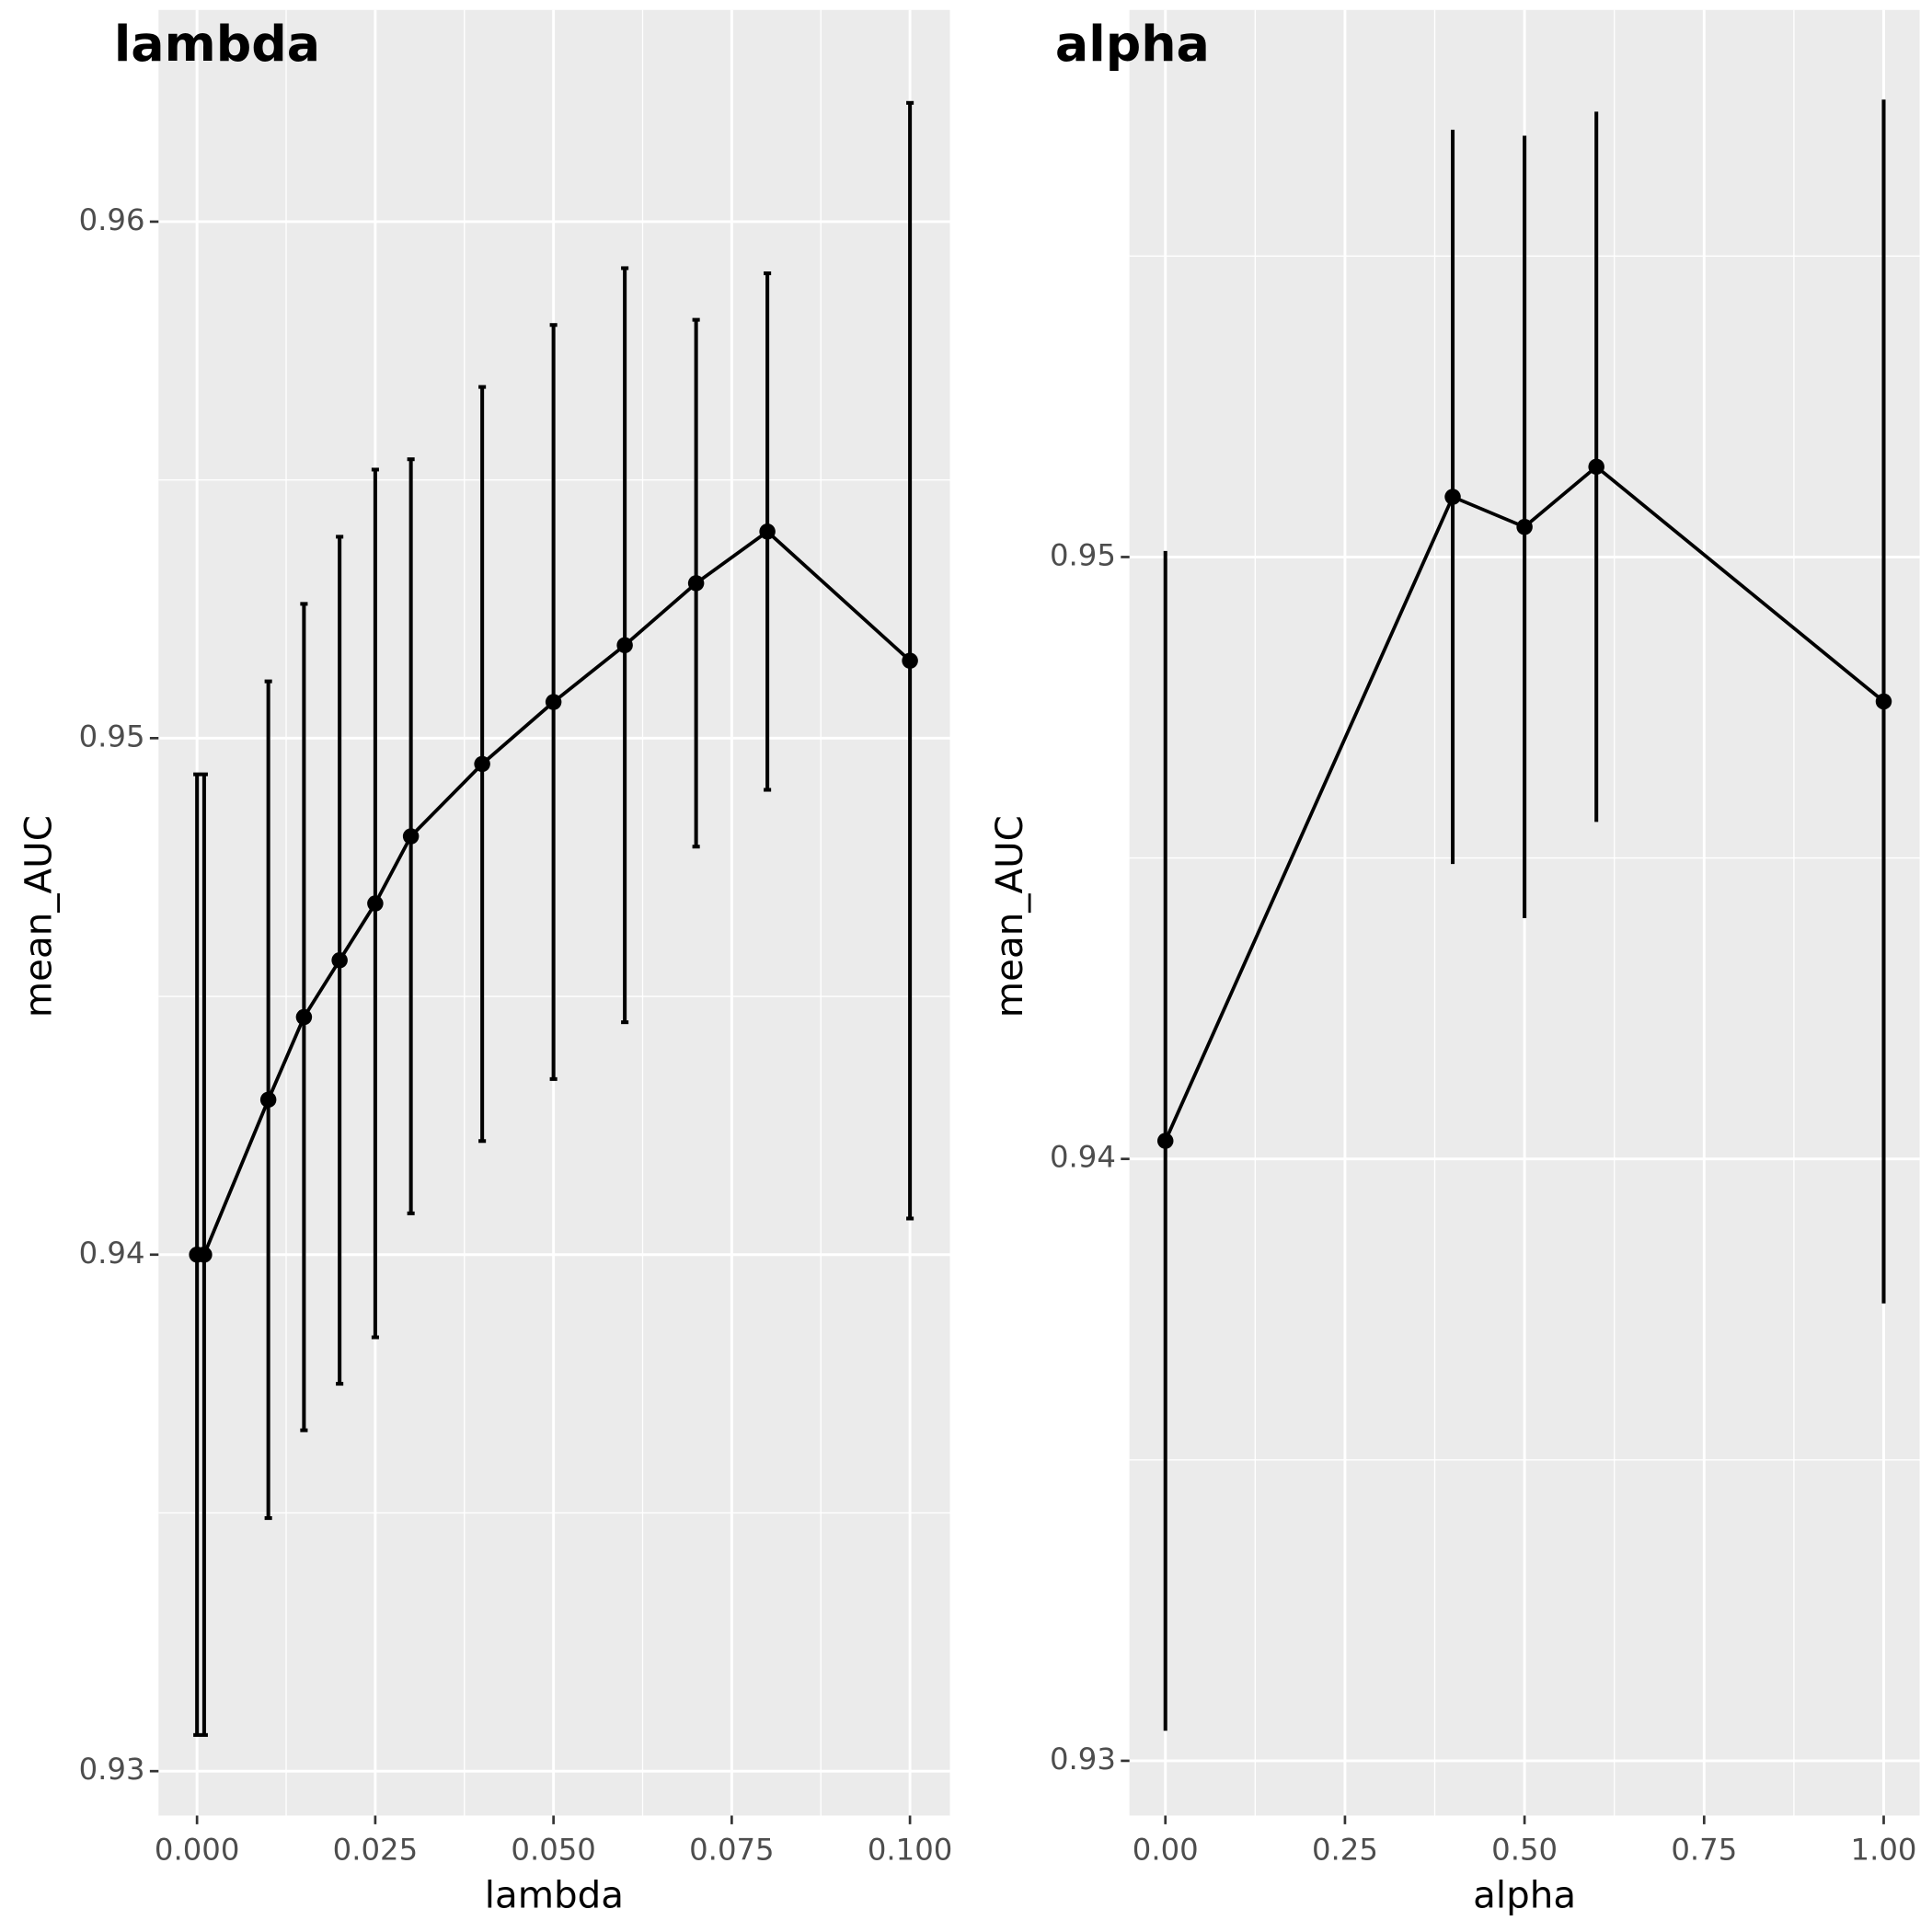  What do you see at coordinates (1166, 1850) in the screenshot?
I see `x-tick-label: 0.00` at bounding box center [1166, 1850].